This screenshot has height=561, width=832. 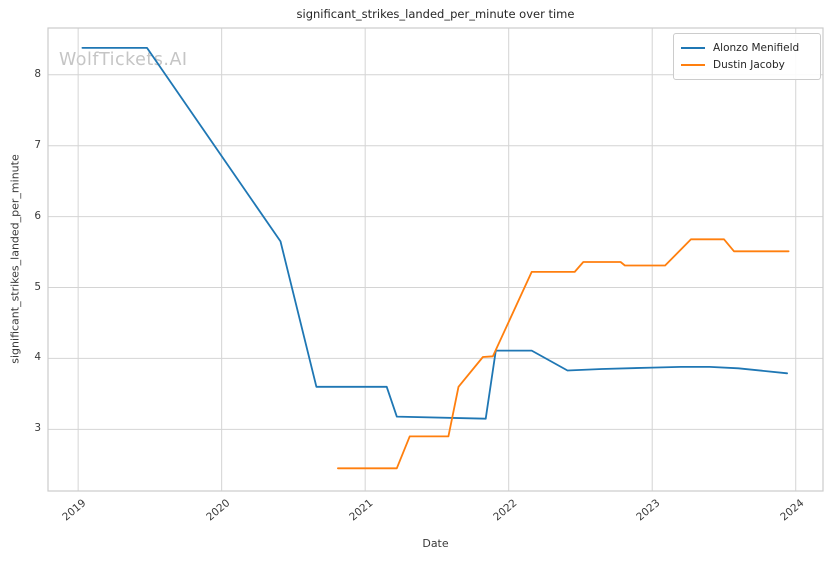 What do you see at coordinates (37, 357) in the screenshot?
I see `y-tick-label: 4` at bounding box center [37, 357].